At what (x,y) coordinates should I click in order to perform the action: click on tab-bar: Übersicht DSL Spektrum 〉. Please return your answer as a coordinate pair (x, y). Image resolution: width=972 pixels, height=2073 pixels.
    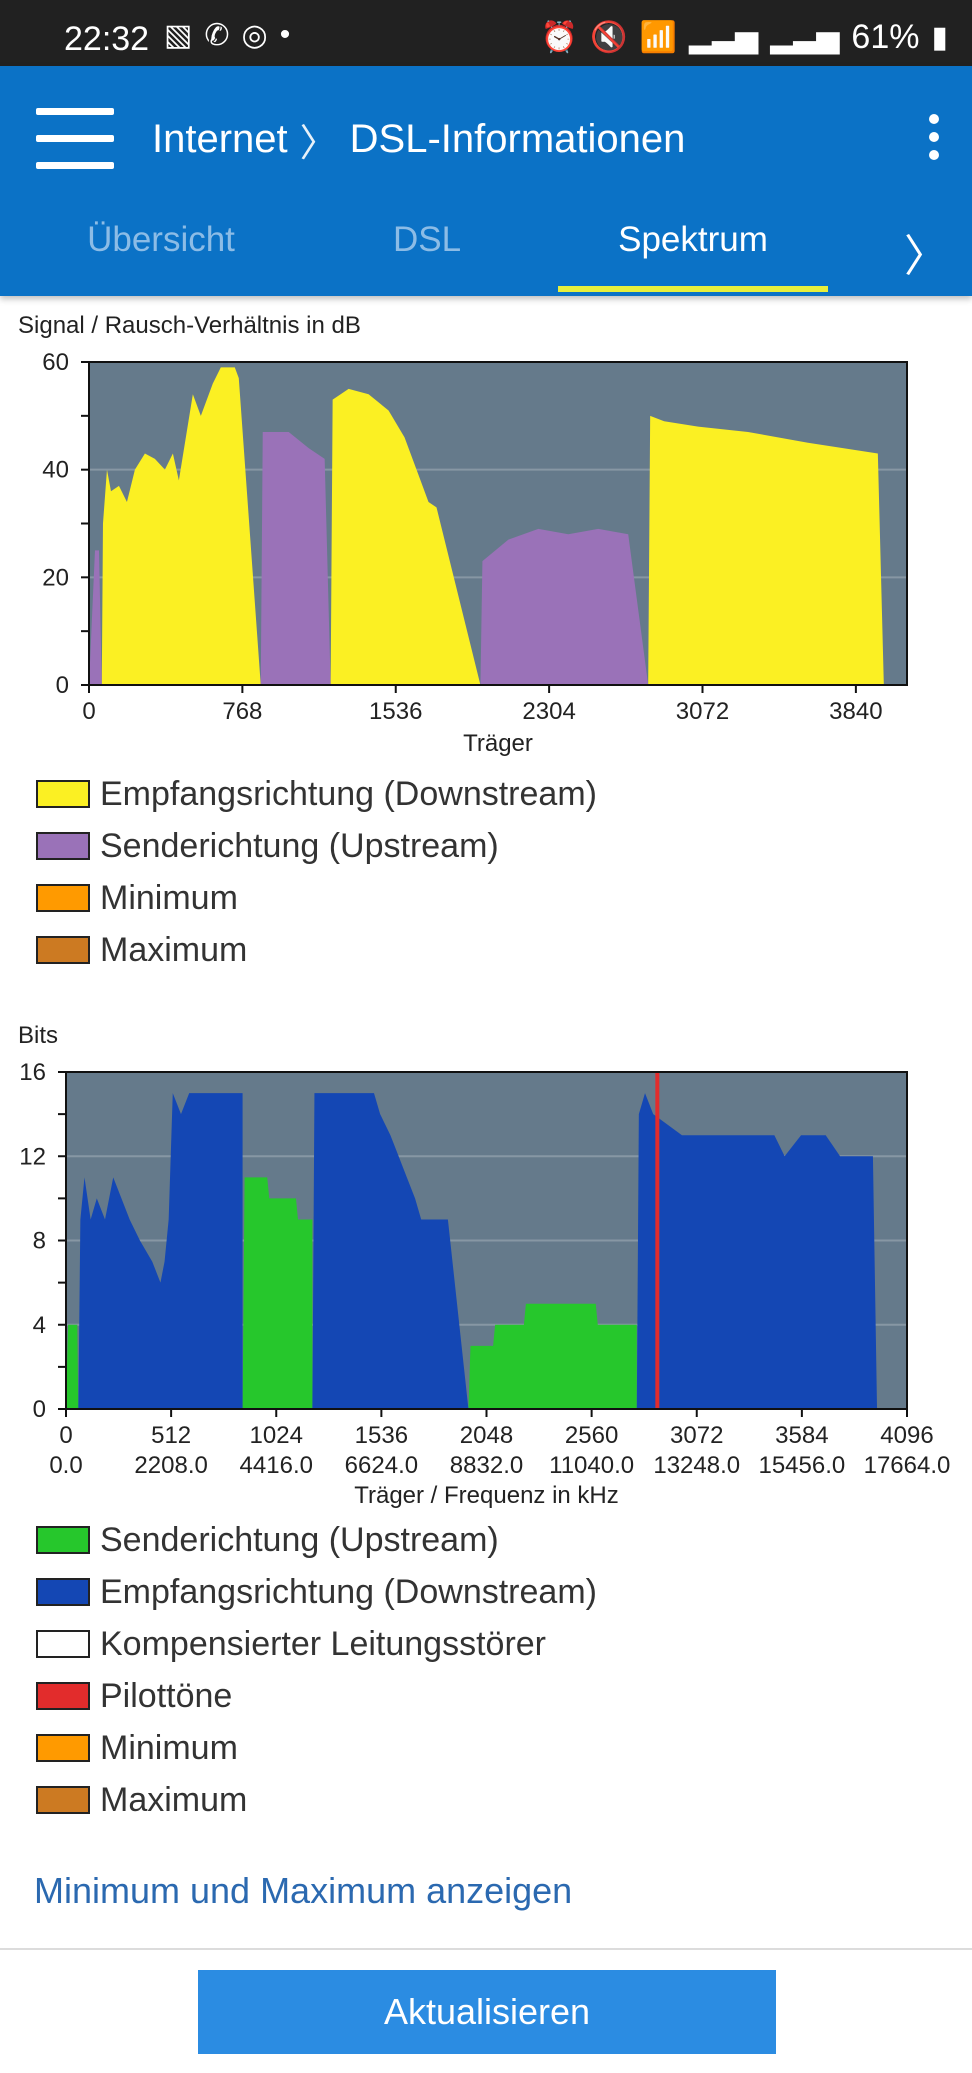
    Looking at the image, I should click on (486, 254).